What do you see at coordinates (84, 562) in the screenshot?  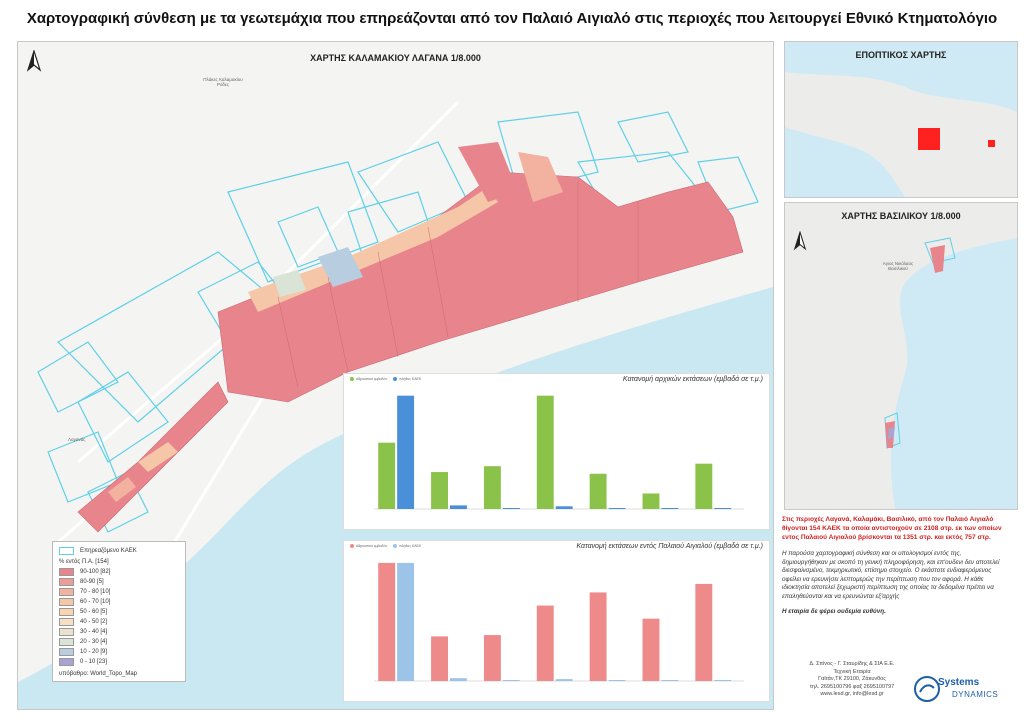 I see `legend-header: % εντός Π.Α. [154]` at bounding box center [84, 562].